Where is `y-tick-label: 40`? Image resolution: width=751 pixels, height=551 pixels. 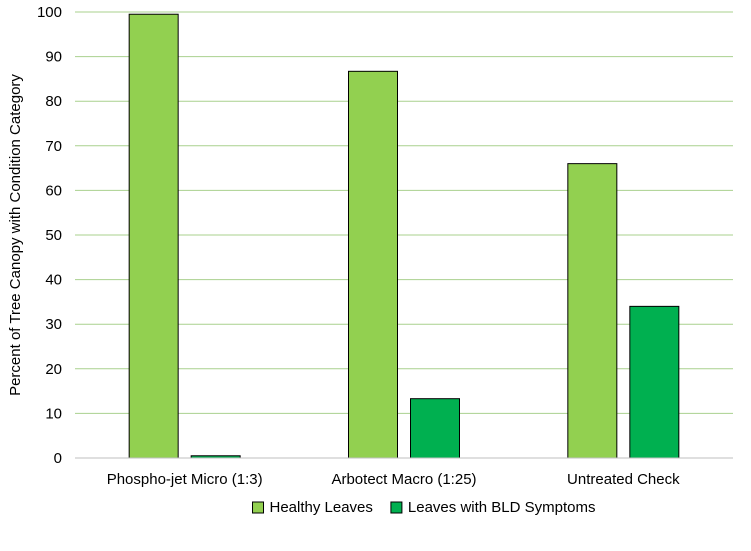 y-tick-label: 40 is located at coordinates (53, 280).